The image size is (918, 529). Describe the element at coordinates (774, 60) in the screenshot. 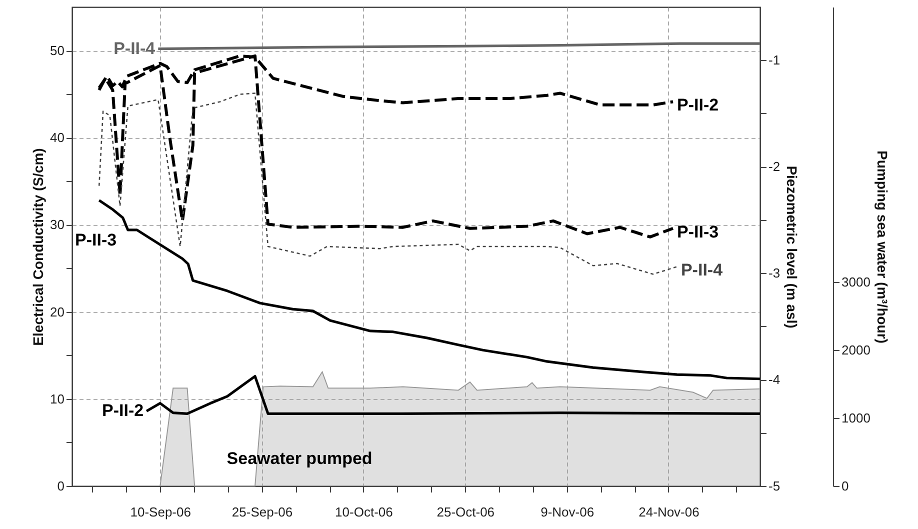

I see `y2-tick-label: -1` at that location.